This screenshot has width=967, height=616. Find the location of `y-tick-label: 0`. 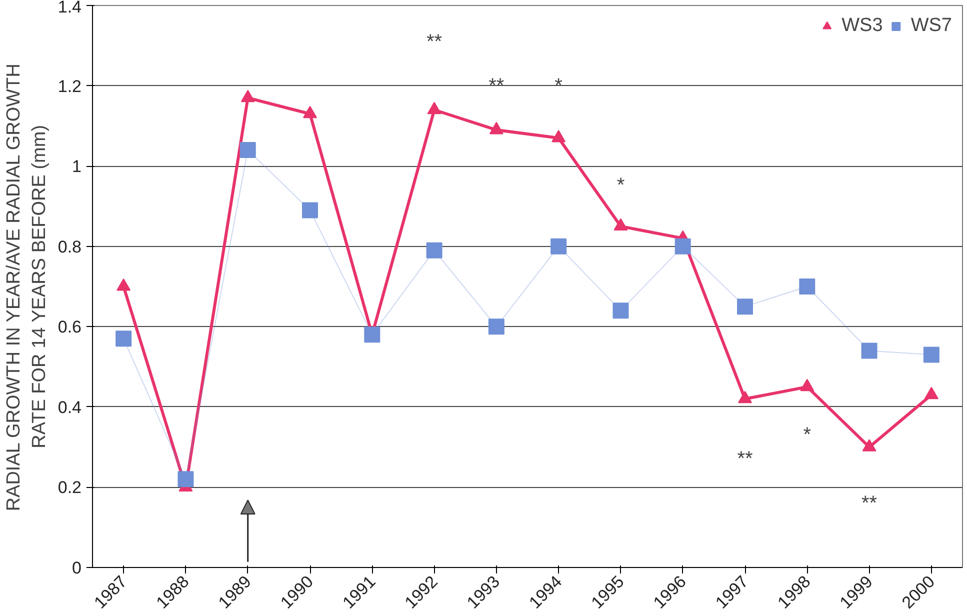

y-tick-label: 0 is located at coordinates (77, 568).